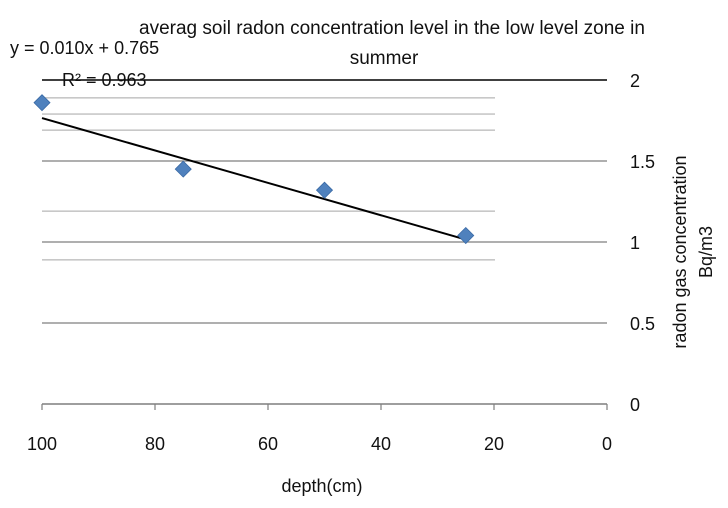  I want to click on x-axis-title: depth(cm), so click(321, 486).